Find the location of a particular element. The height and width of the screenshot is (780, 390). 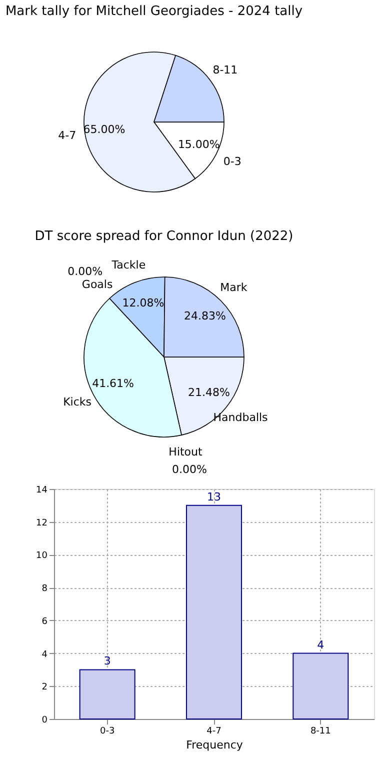

slice-label: Kicks is located at coordinates (77, 402).